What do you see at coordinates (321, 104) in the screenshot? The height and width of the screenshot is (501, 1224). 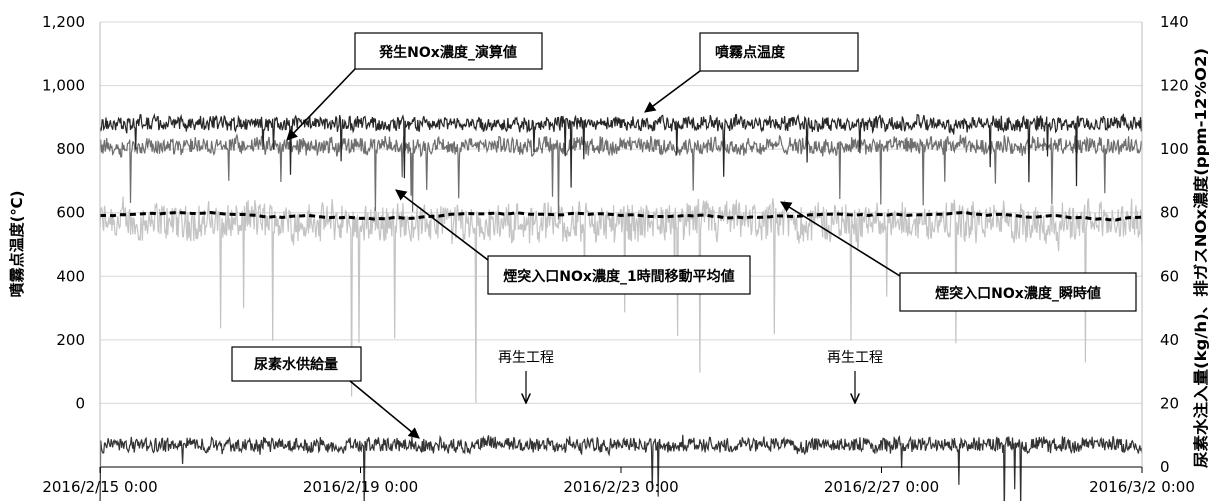 I see `annotation-arrow-generated-nox` at bounding box center [321, 104].